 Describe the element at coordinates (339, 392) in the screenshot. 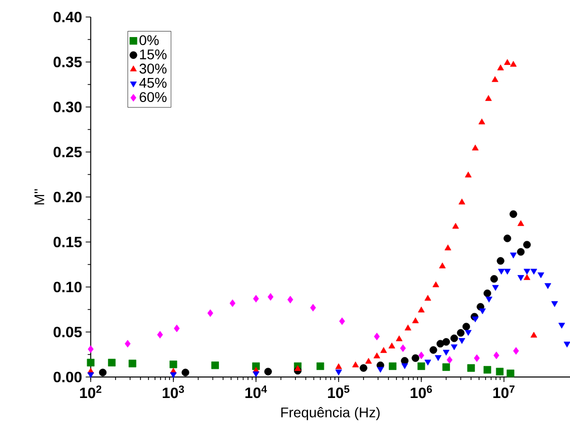

I see `x-tick-label: 10$^{5}$` at that location.